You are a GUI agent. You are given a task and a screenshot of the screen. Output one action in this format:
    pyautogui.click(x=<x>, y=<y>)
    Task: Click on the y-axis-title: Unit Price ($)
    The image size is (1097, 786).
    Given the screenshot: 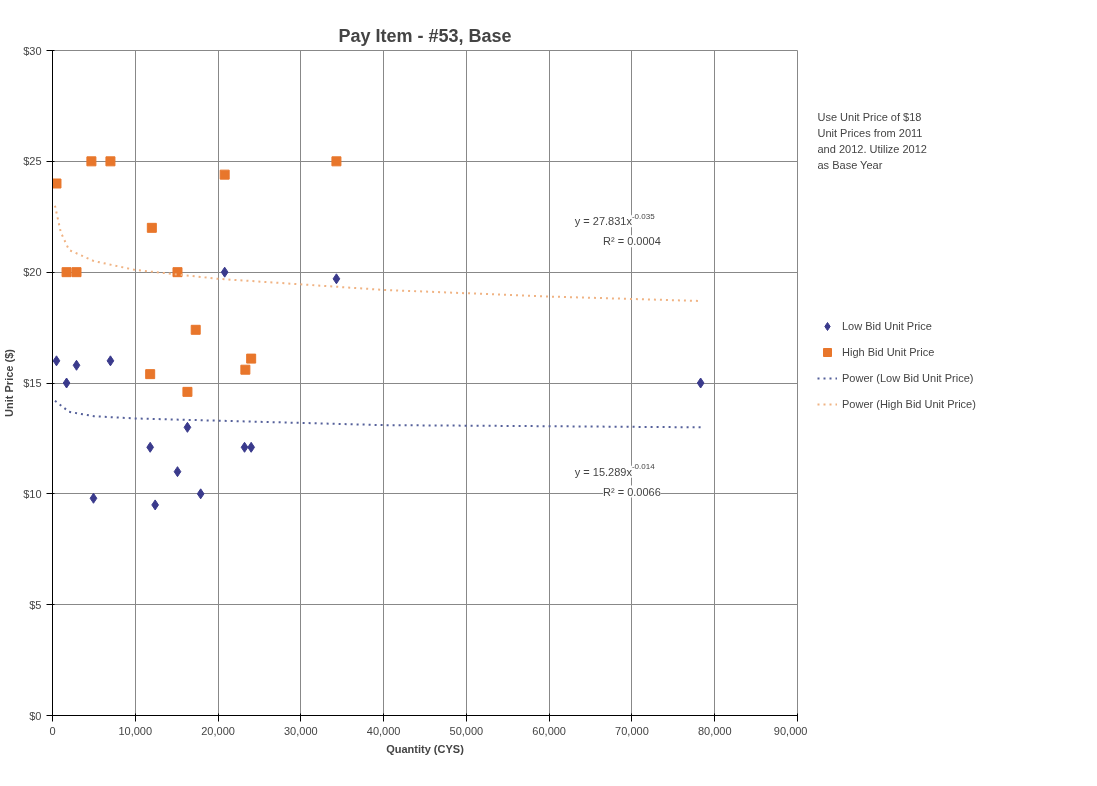 What is the action you would take?
    pyautogui.click(x=9, y=382)
    